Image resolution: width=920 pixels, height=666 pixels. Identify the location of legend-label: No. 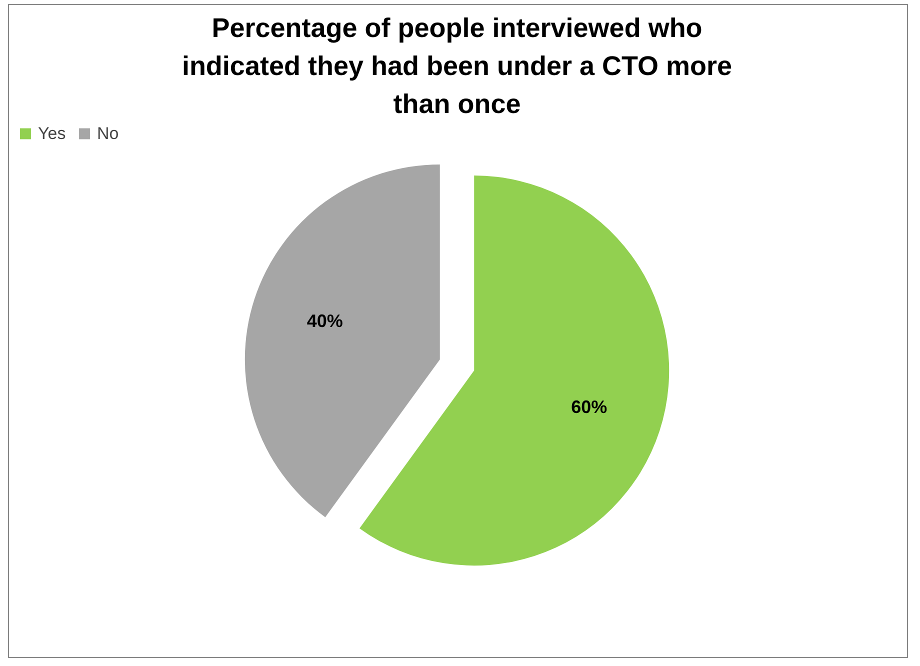
(108, 133).